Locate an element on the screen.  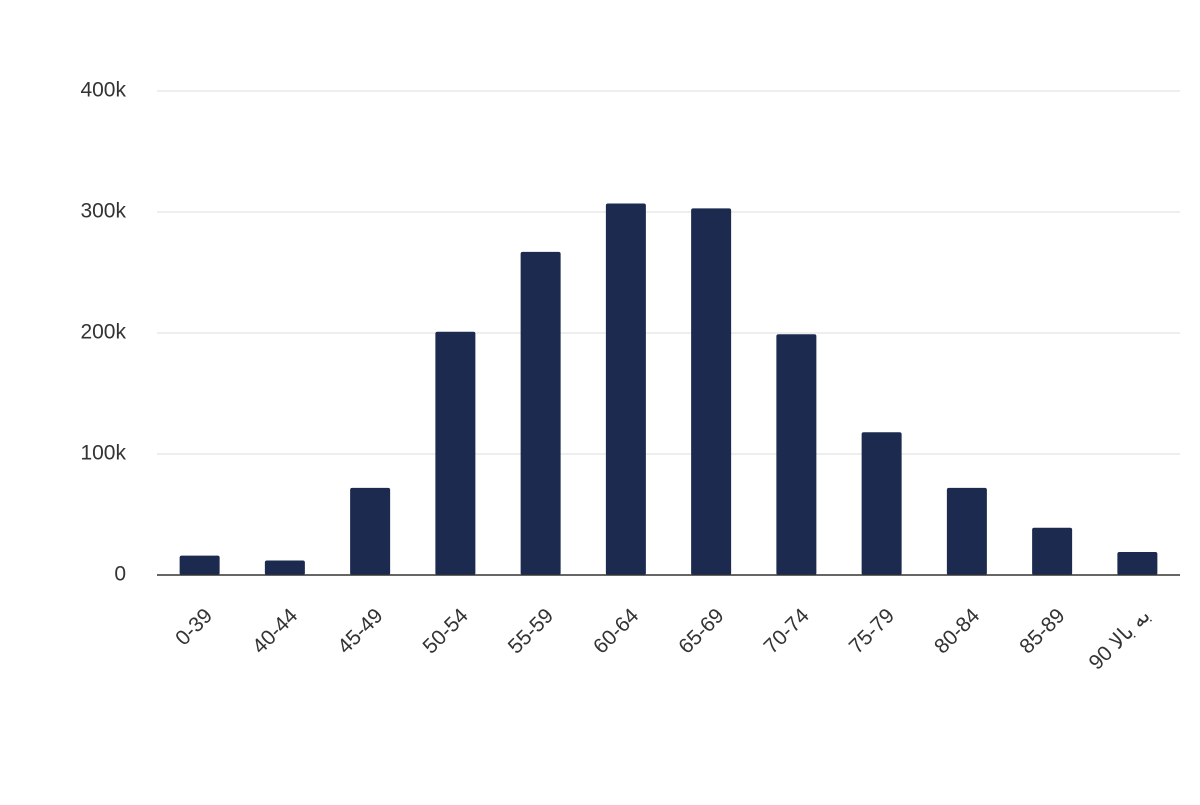
y-tick-label: 300k is located at coordinates (103, 211).